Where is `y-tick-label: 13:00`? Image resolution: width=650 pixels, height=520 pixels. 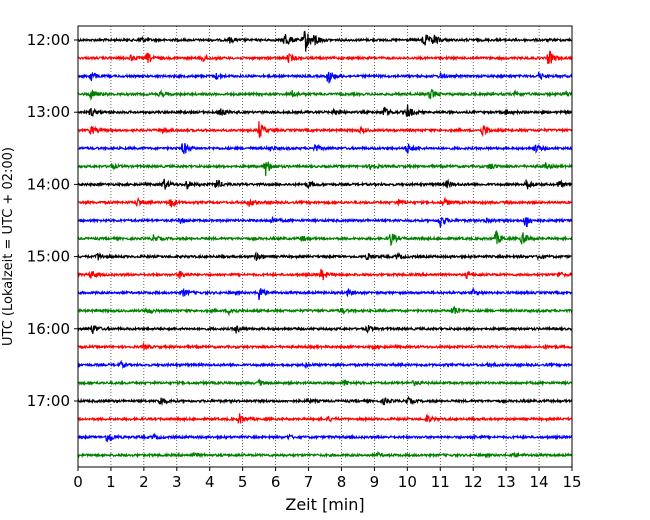 y-tick-label: 13:00 is located at coordinates (48, 112).